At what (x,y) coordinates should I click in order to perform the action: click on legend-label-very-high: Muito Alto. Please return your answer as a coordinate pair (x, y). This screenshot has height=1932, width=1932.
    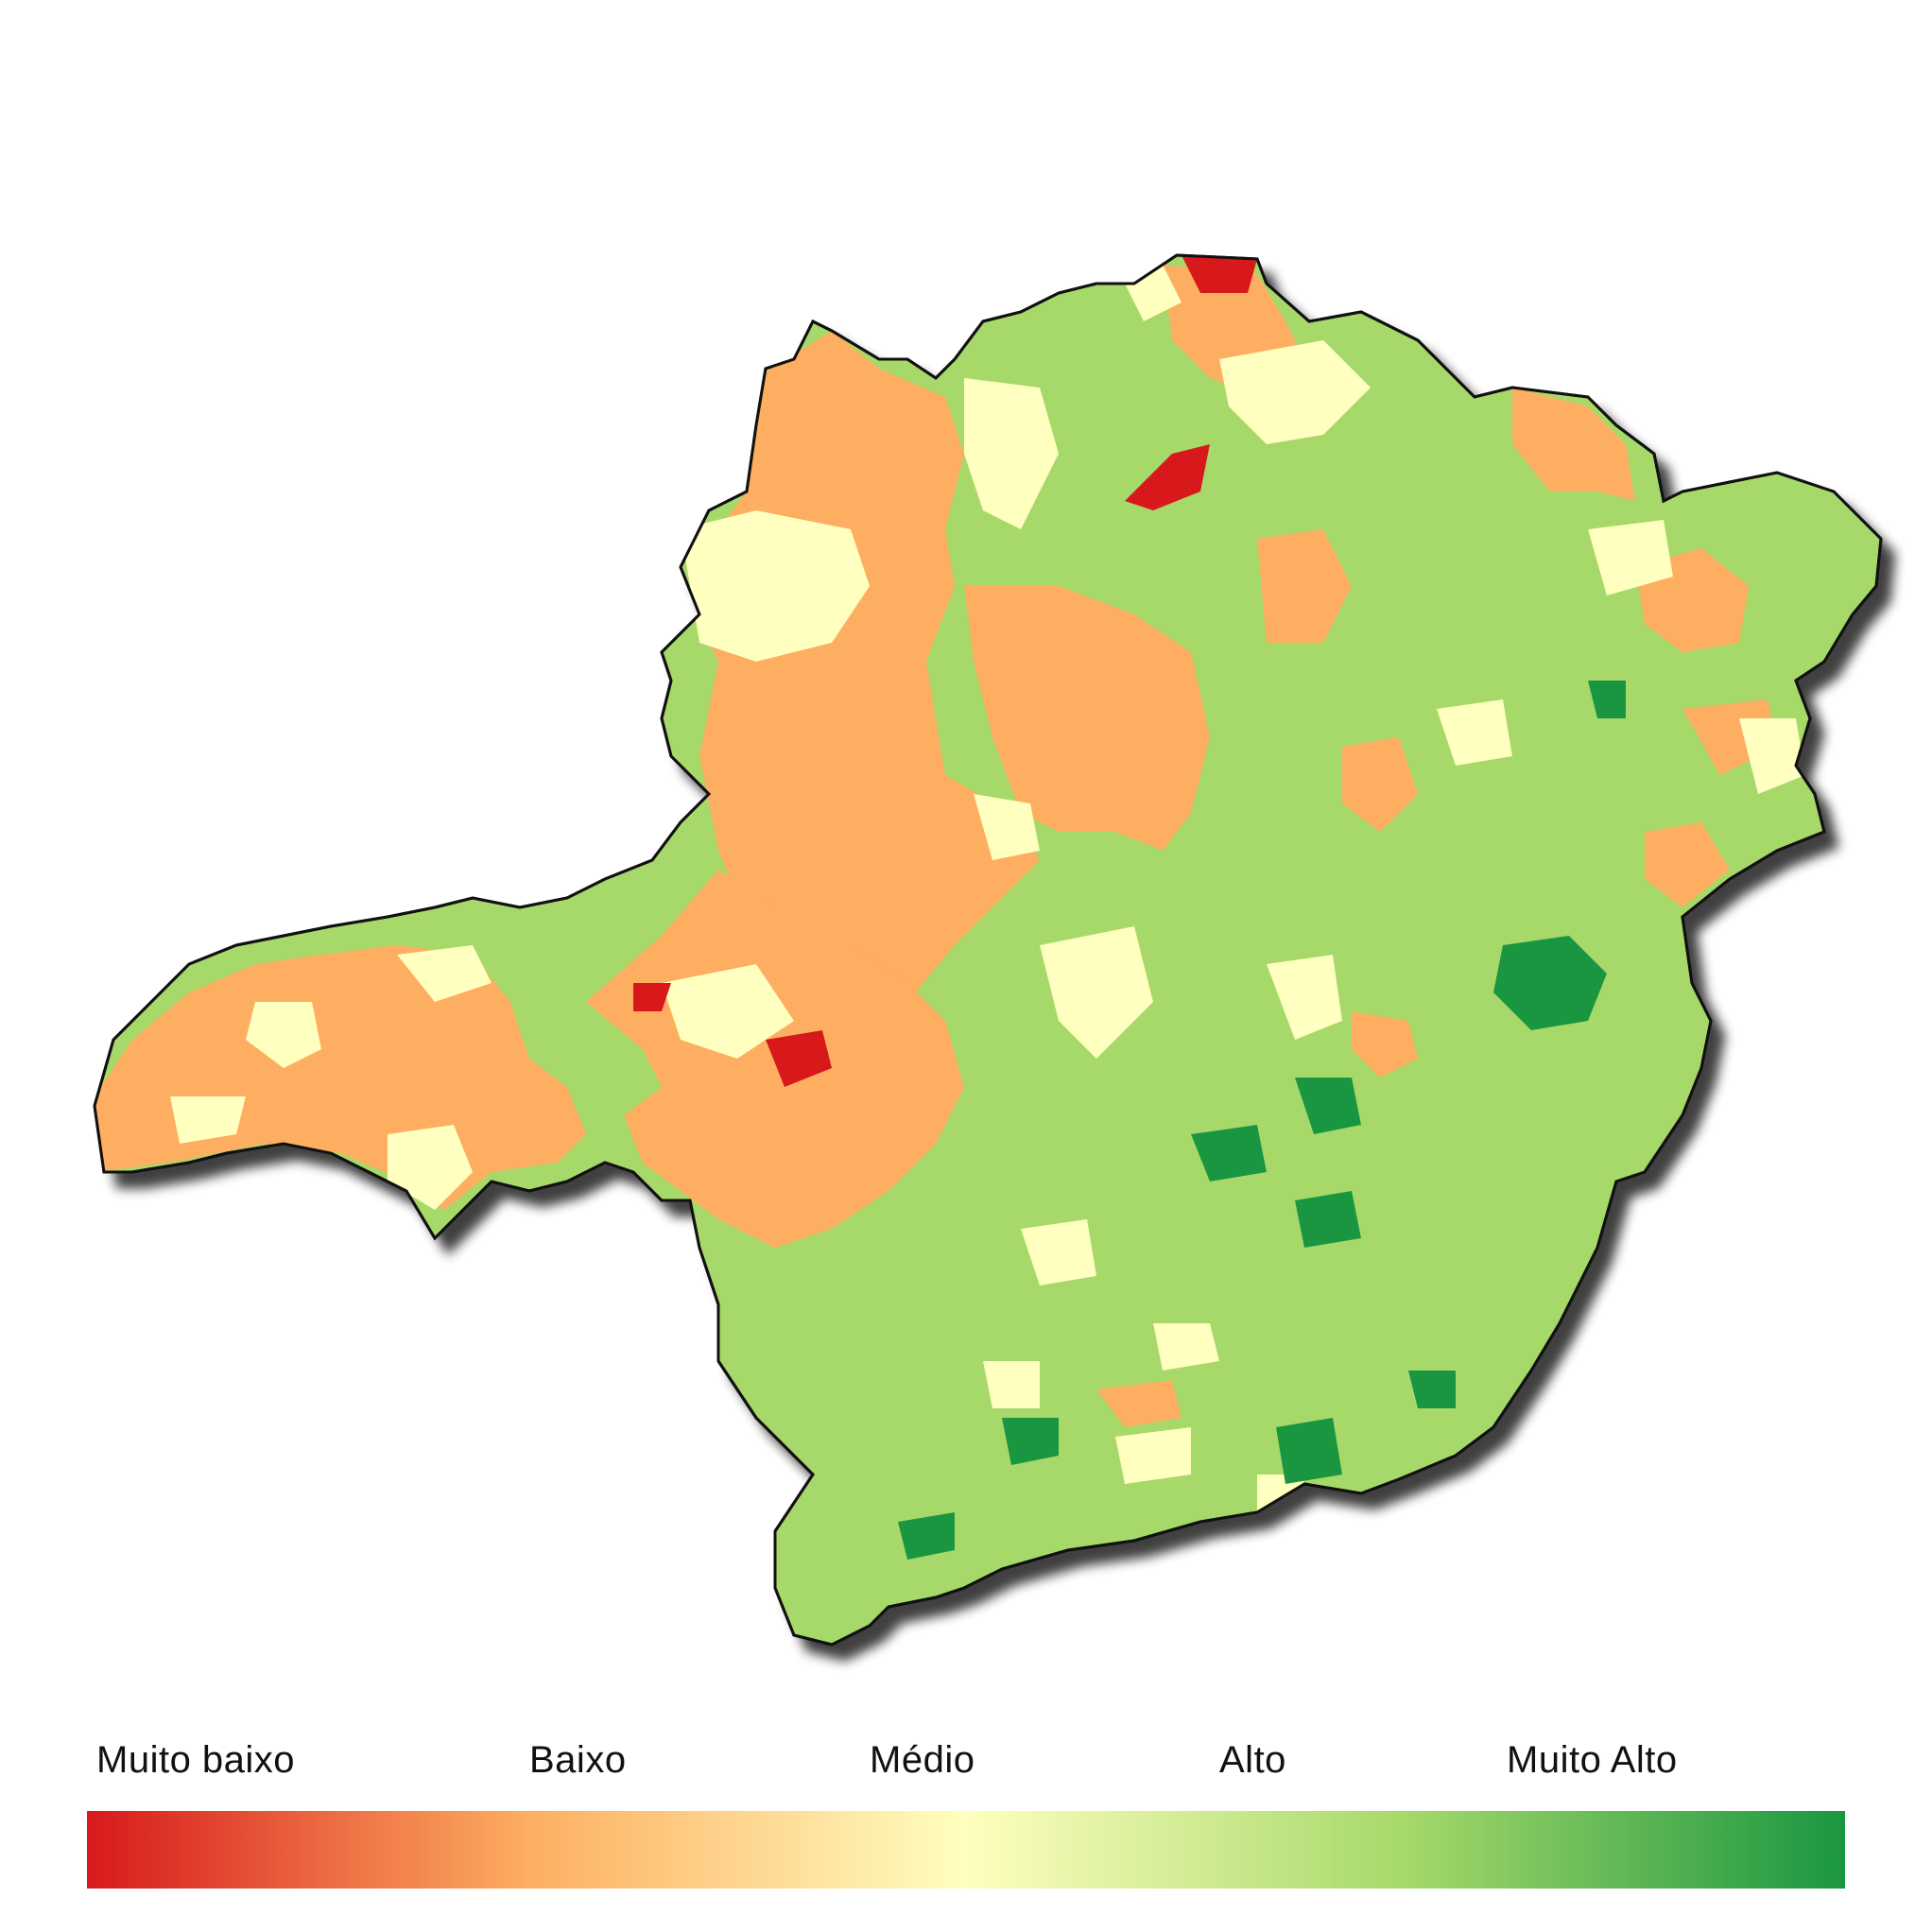
    Looking at the image, I should click on (1592, 1760).